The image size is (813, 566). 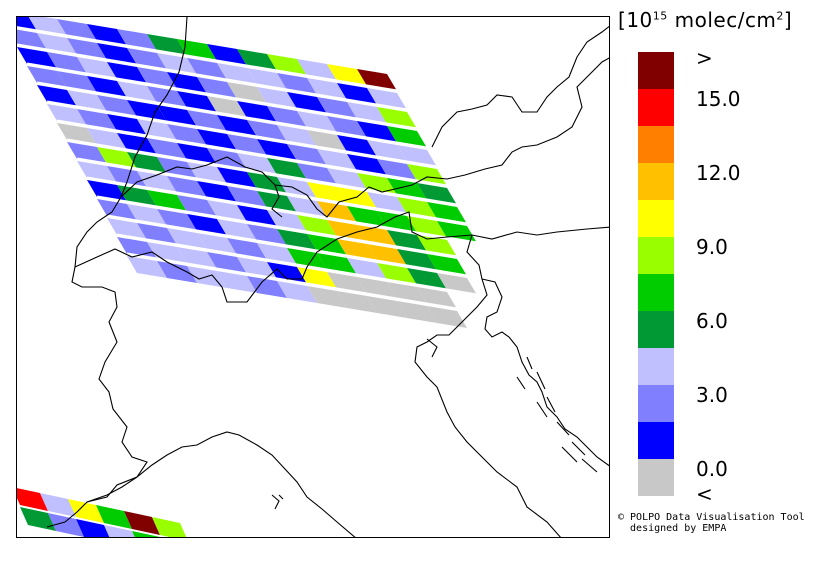 I want to click on legend-unit-title: [1015 molec/cm2], so click(x=705, y=20).